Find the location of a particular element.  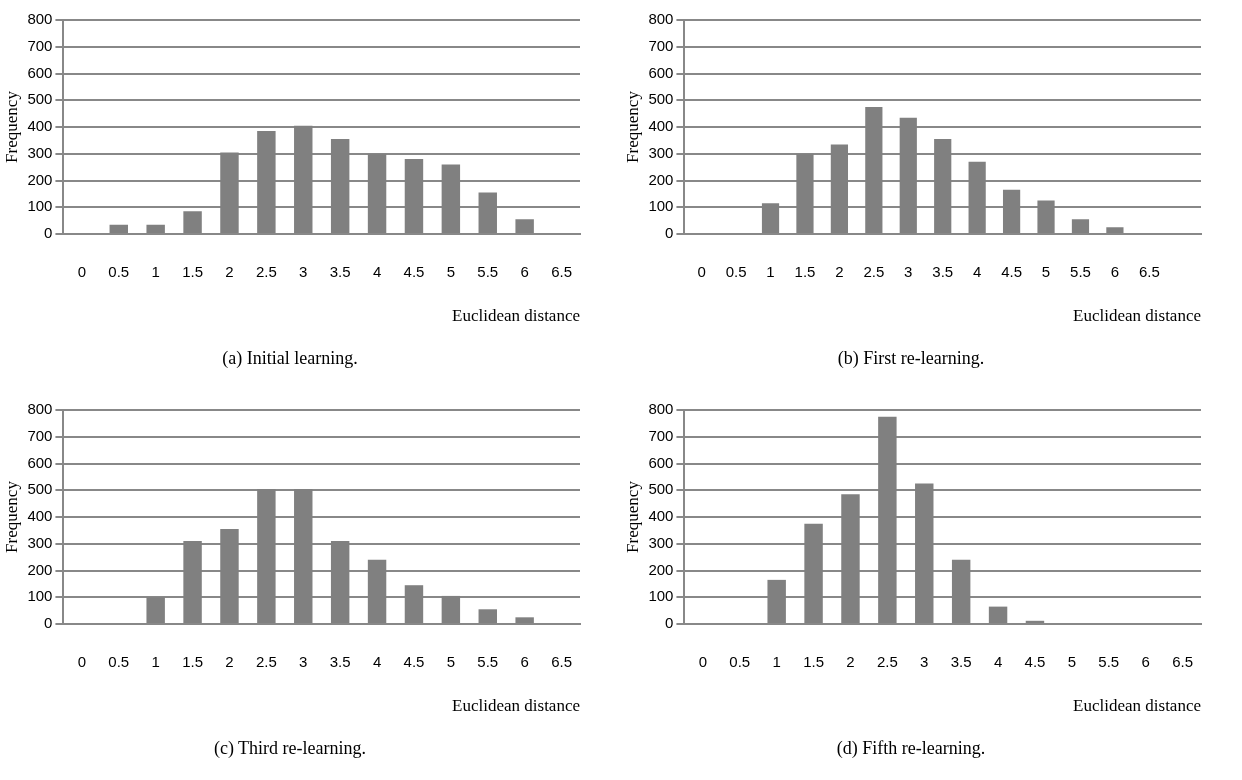

text: (c) Third re-learning. is located at coordinates (290, 748).